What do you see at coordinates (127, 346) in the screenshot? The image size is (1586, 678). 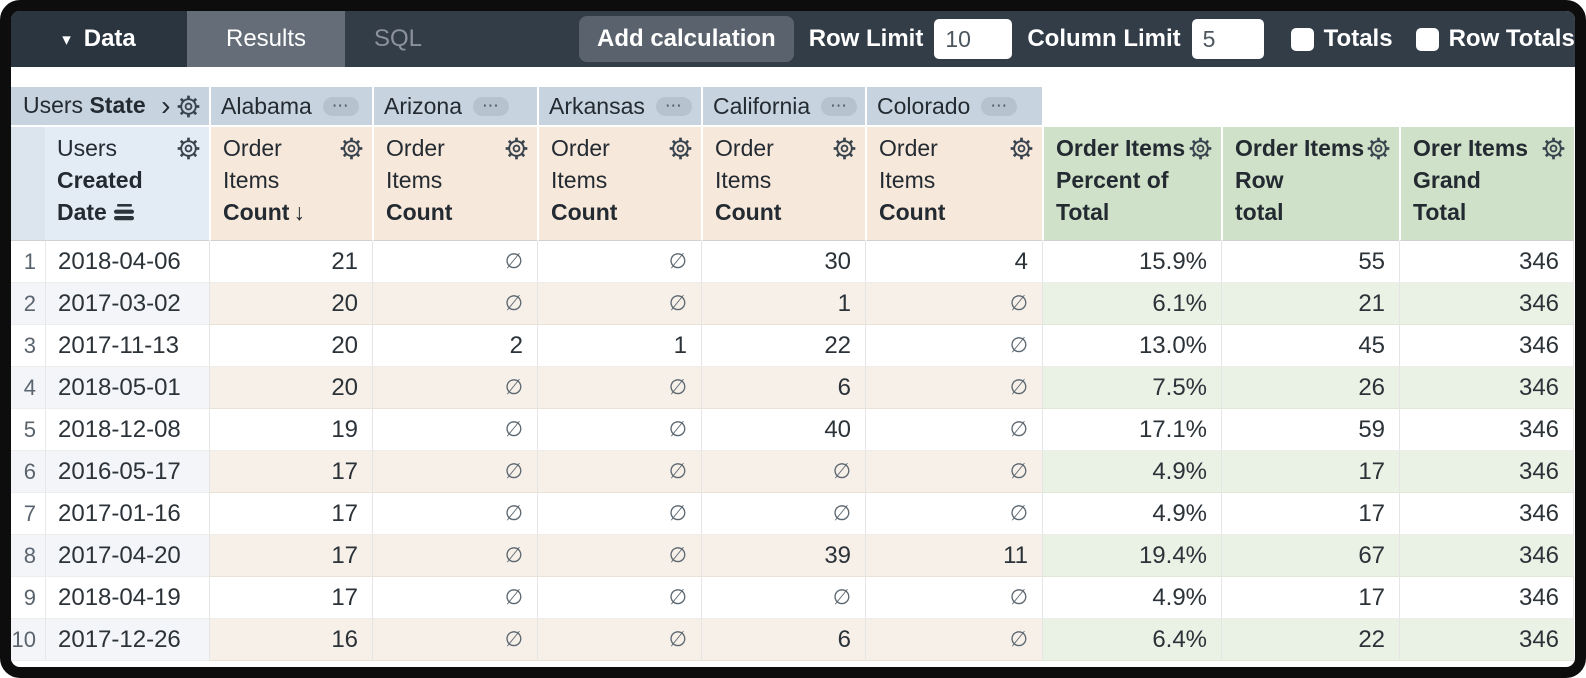 I see `date-cell: 2017-11-13` at bounding box center [127, 346].